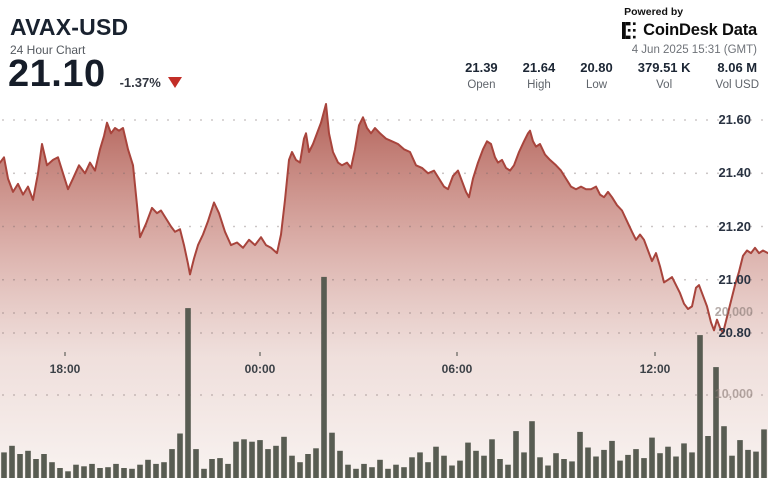  What do you see at coordinates (57, 74) in the screenshot?
I see `current-price: 21.10` at bounding box center [57, 74].